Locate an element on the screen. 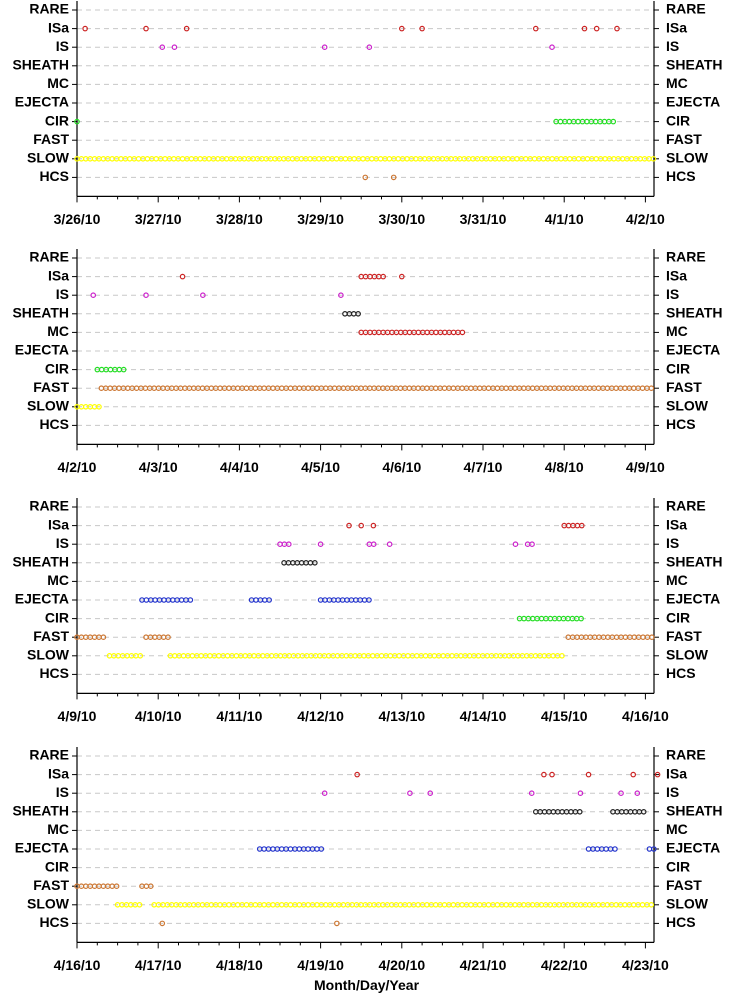  x-tick-label: 4/19/10 is located at coordinates (320, 965).